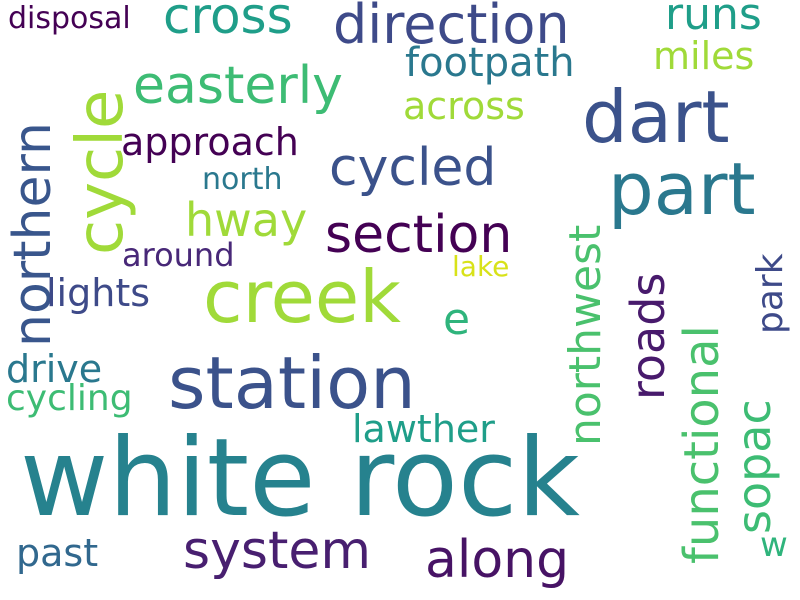  I want to click on word-northern: northern, so click(33, 234).